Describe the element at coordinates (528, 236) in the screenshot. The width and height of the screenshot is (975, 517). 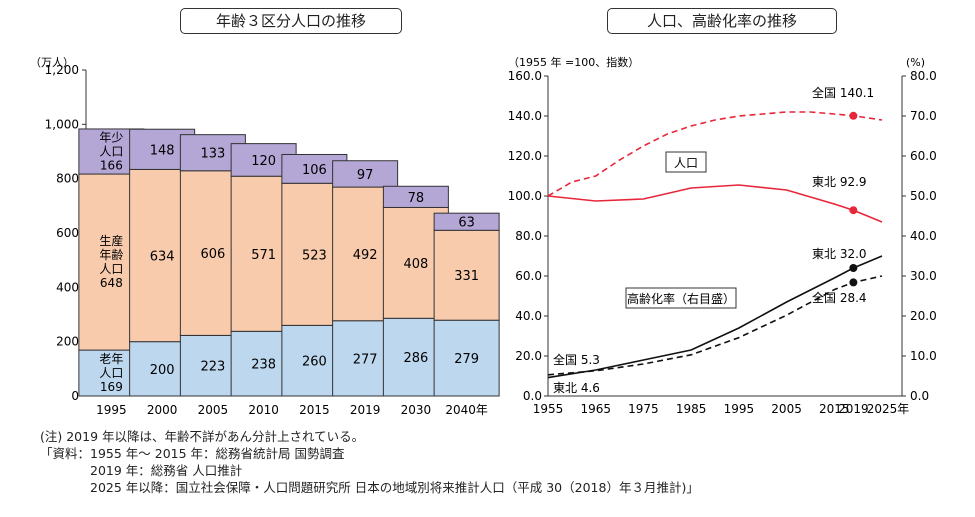
I see `left-tick-label: 80.0` at that location.